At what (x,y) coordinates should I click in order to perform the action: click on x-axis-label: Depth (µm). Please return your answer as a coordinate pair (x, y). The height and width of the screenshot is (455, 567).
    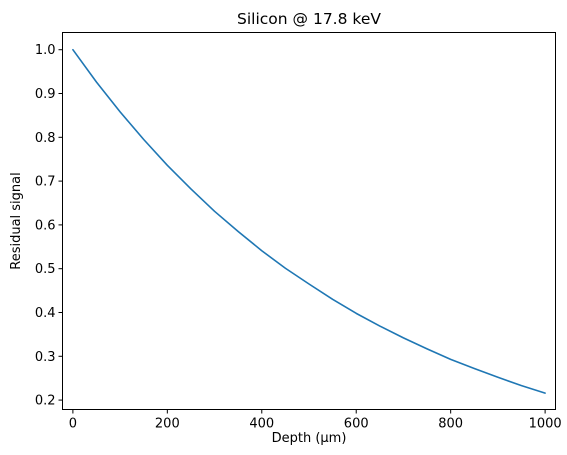
    Looking at the image, I should click on (309, 438).